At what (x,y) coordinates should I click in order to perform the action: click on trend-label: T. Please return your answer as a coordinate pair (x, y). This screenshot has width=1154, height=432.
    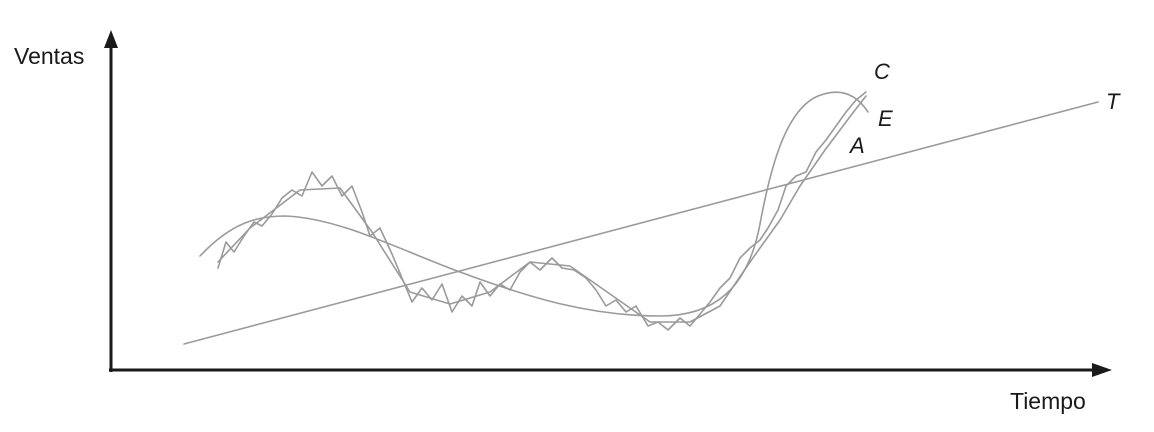
    Looking at the image, I should click on (1113, 101).